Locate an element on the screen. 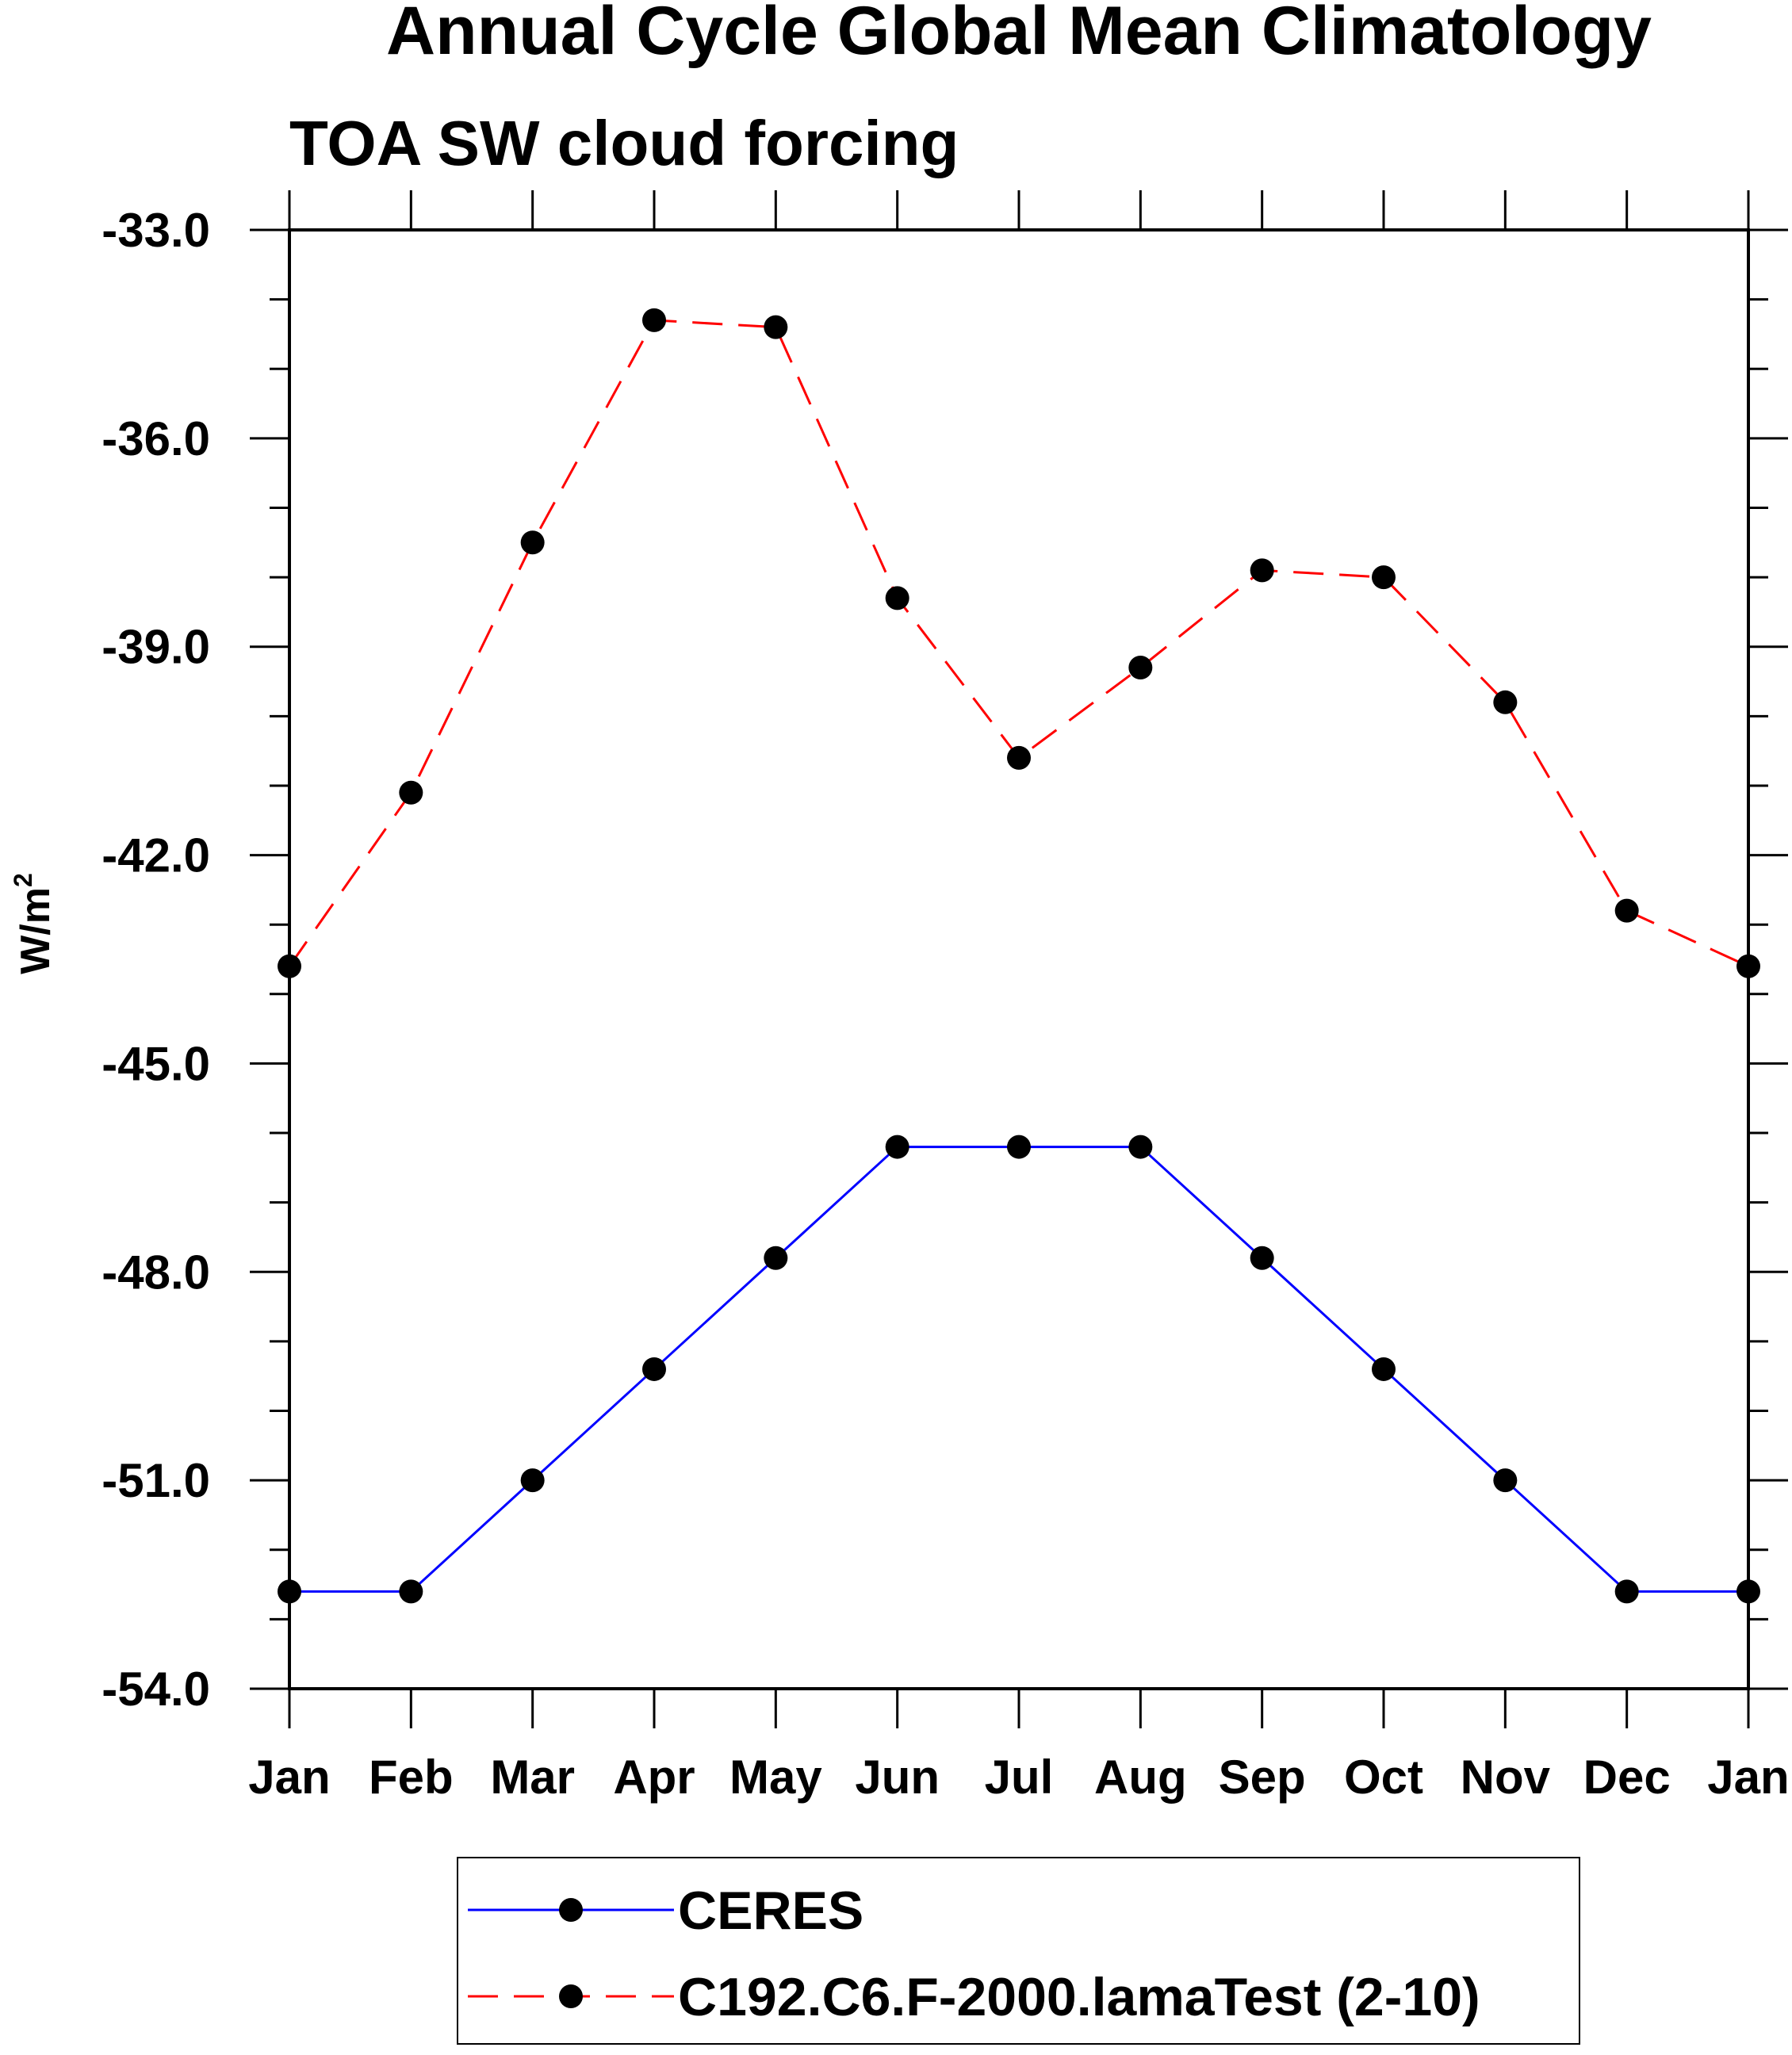 The height and width of the screenshot is (2055, 1792). x-tick-label: Sep is located at coordinates (1262, 1777).